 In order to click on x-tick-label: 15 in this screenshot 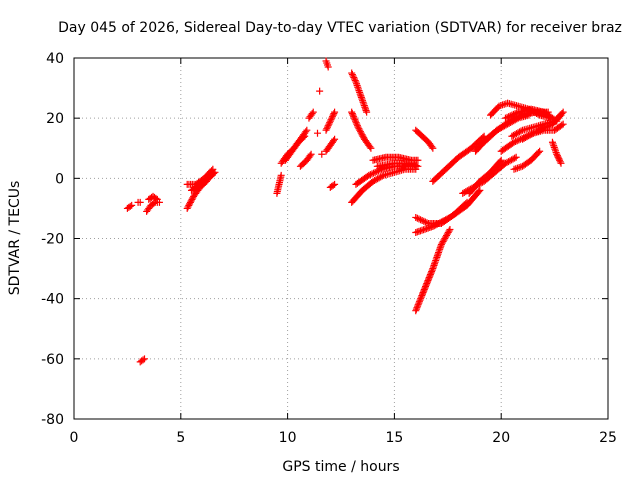, I will do `click(394, 438)`.